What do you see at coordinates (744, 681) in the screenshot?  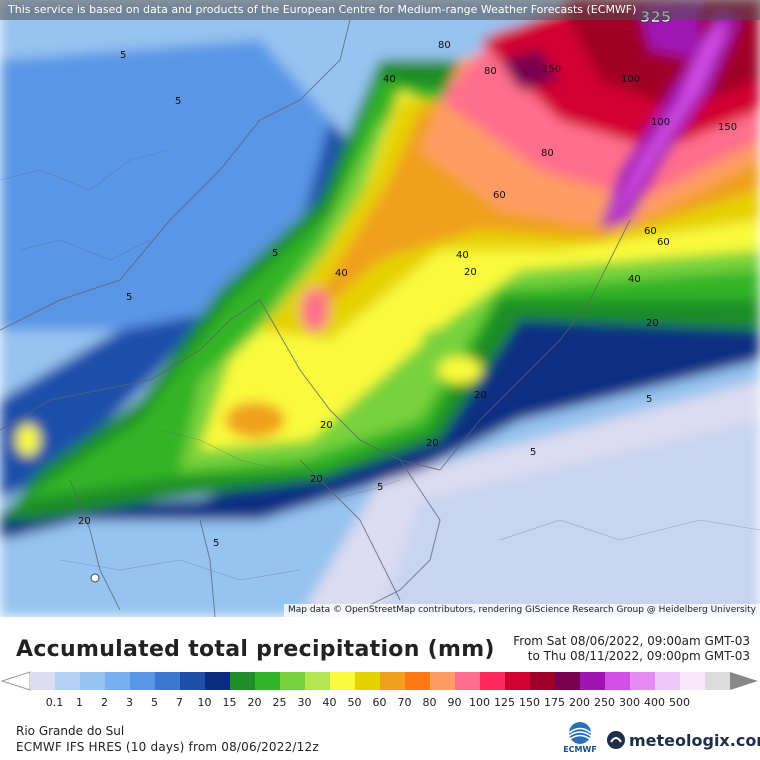 I see `colorbar-max-arrow` at bounding box center [744, 681].